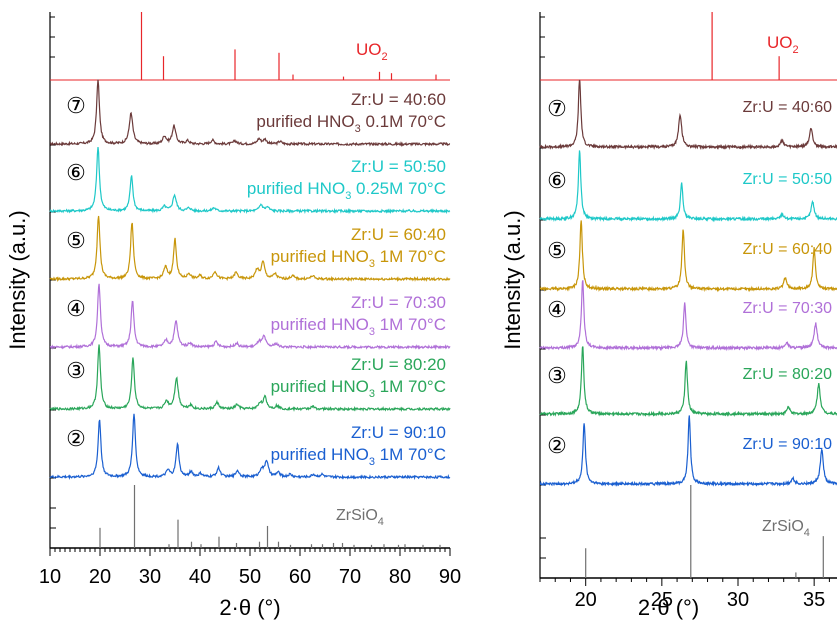 Image resolution: width=837 pixels, height=629 pixels. I want to click on x-tick-label: 35, so click(814, 600).